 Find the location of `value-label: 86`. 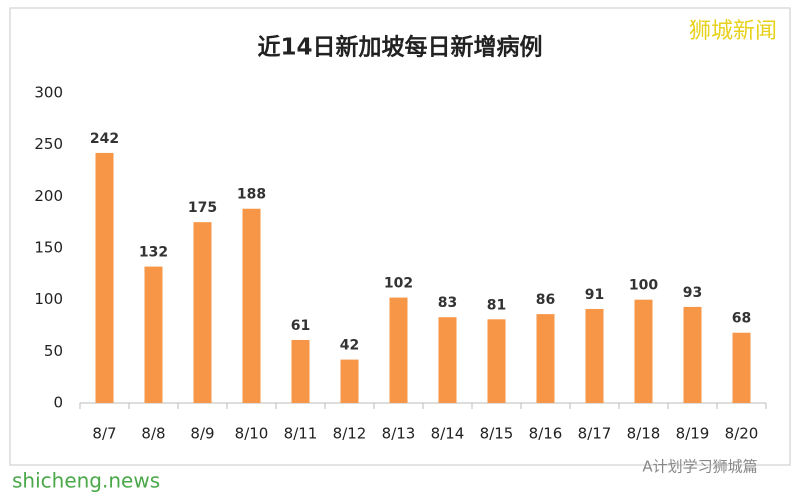

value-label: 86 is located at coordinates (545, 300).